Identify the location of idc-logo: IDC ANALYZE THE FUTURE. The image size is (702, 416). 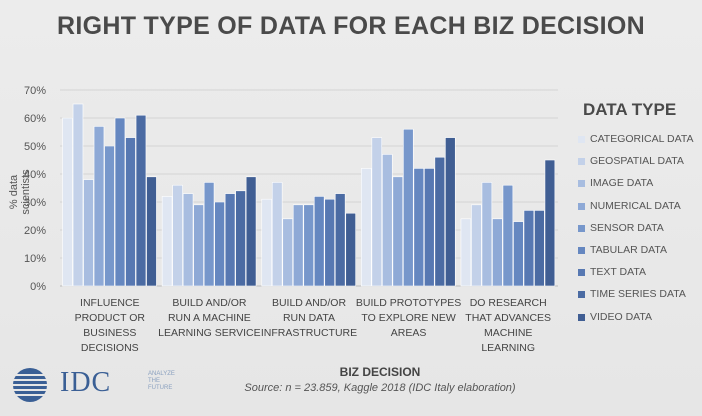
(95, 385).